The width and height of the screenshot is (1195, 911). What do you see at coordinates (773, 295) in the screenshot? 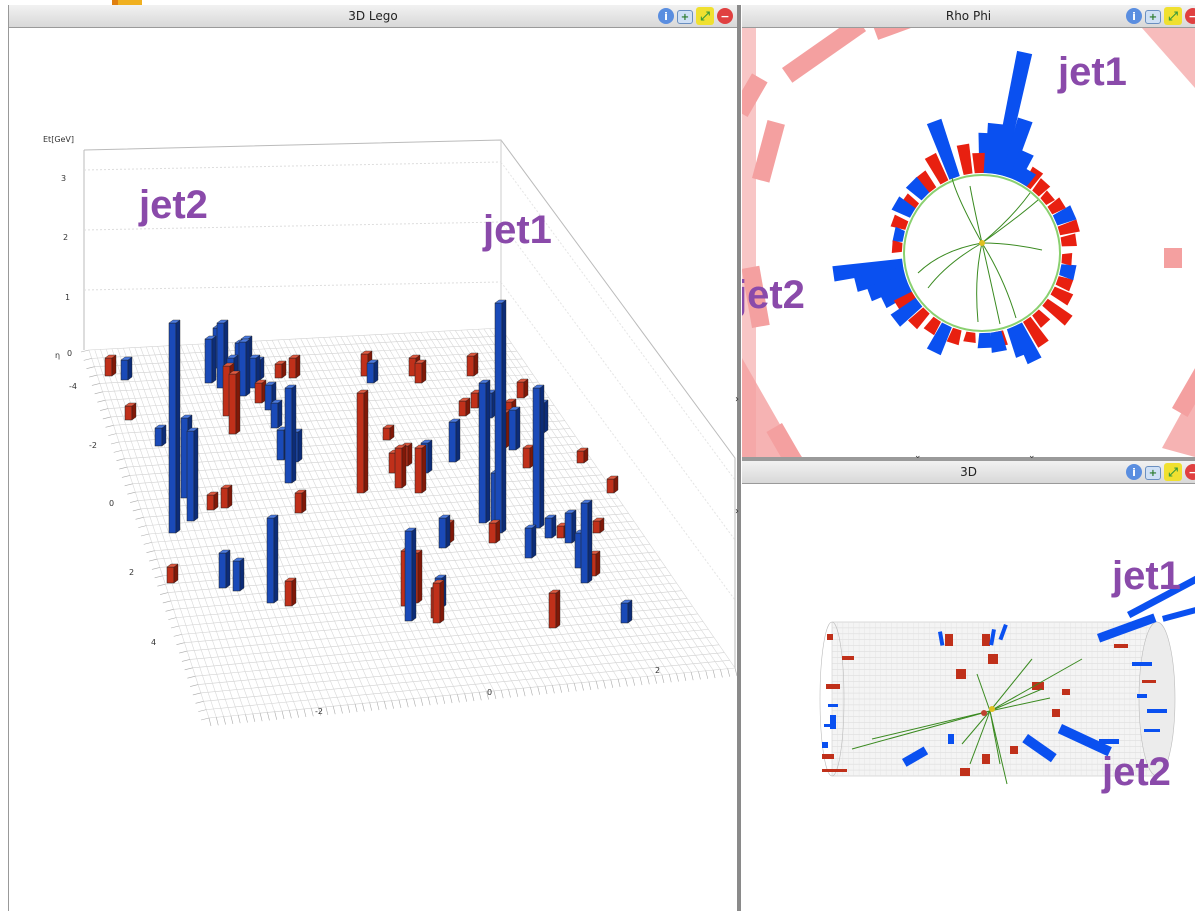
I see `rhophi-jet2-label: jet2` at bounding box center [773, 295].